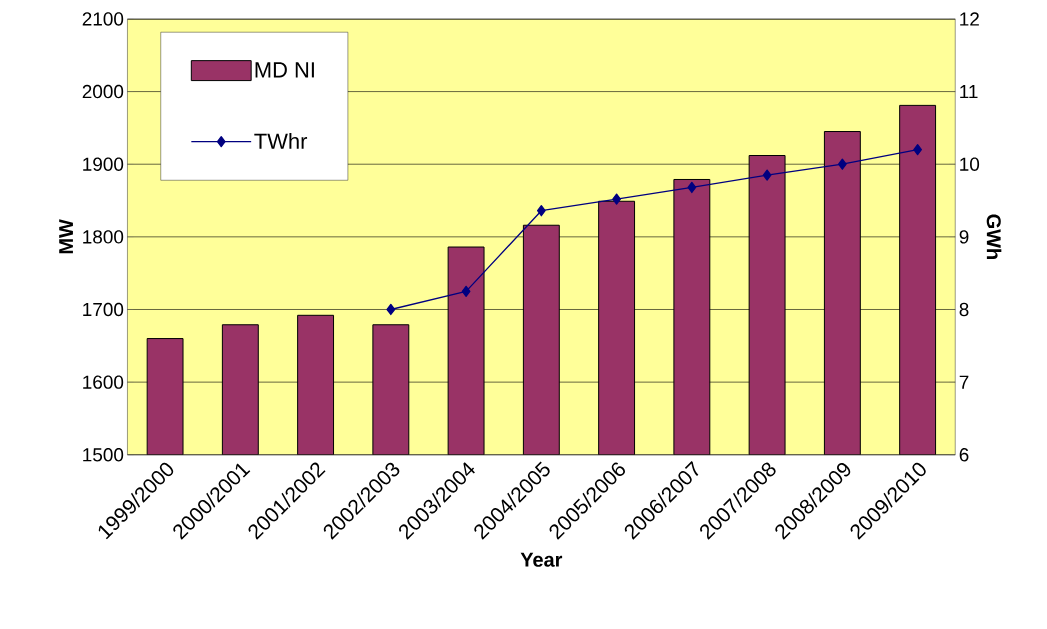  I want to click on y-tick-label: 1500, so click(103, 454).